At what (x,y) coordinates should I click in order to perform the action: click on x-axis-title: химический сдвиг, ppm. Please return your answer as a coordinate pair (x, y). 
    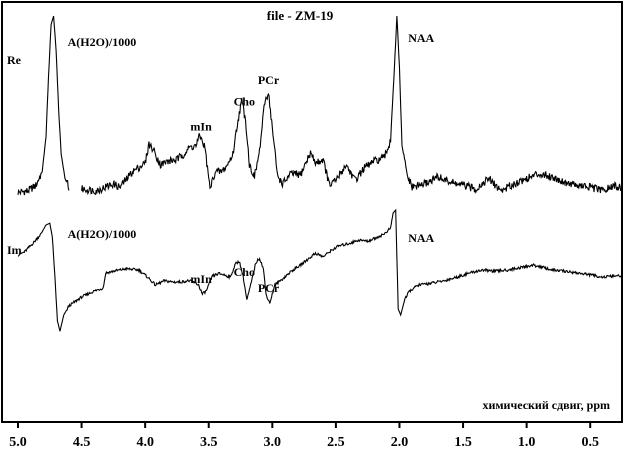
    Looking at the image, I should click on (546, 405).